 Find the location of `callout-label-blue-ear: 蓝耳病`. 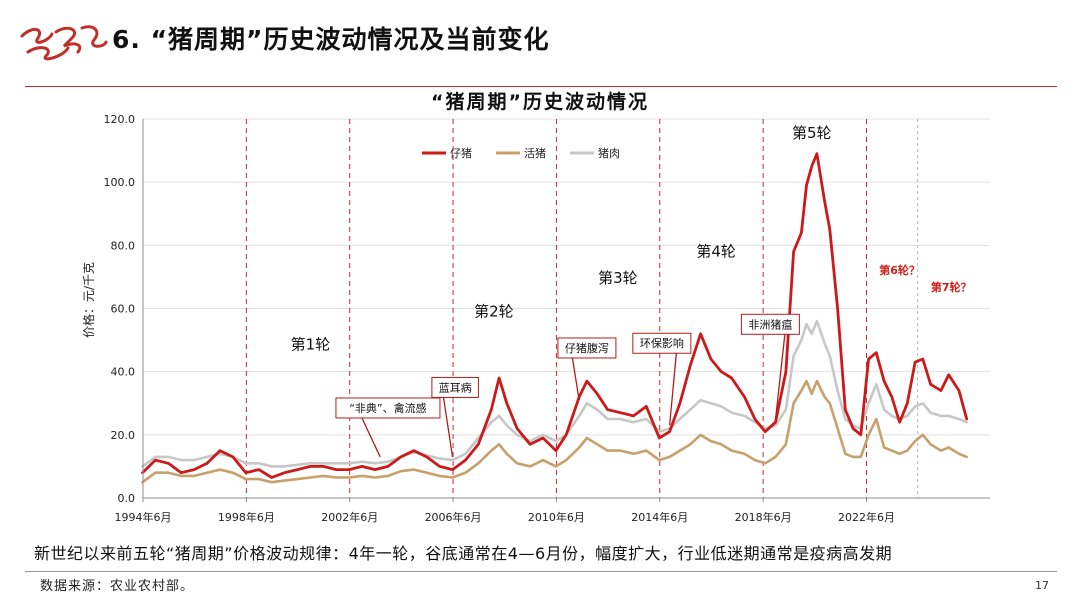

callout-label-blue-ear: 蓝耳病 is located at coordinates (455, 387).